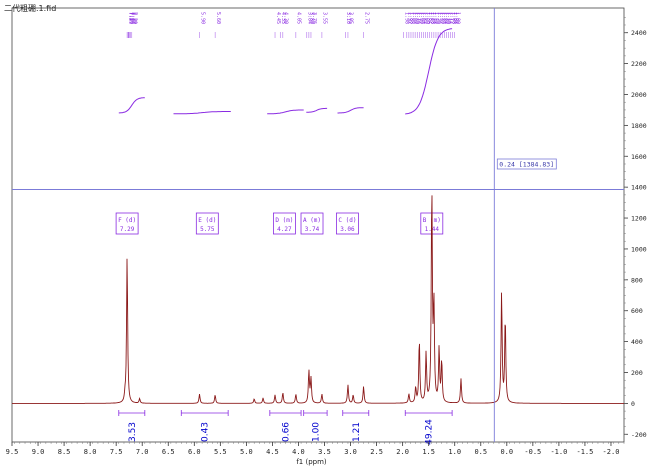 The image size is (664, 472). What do you see at coordinates (207, 229) in the screenshot?
I see `multiplet-shift: 5.75` at bounding box center [207, 229].